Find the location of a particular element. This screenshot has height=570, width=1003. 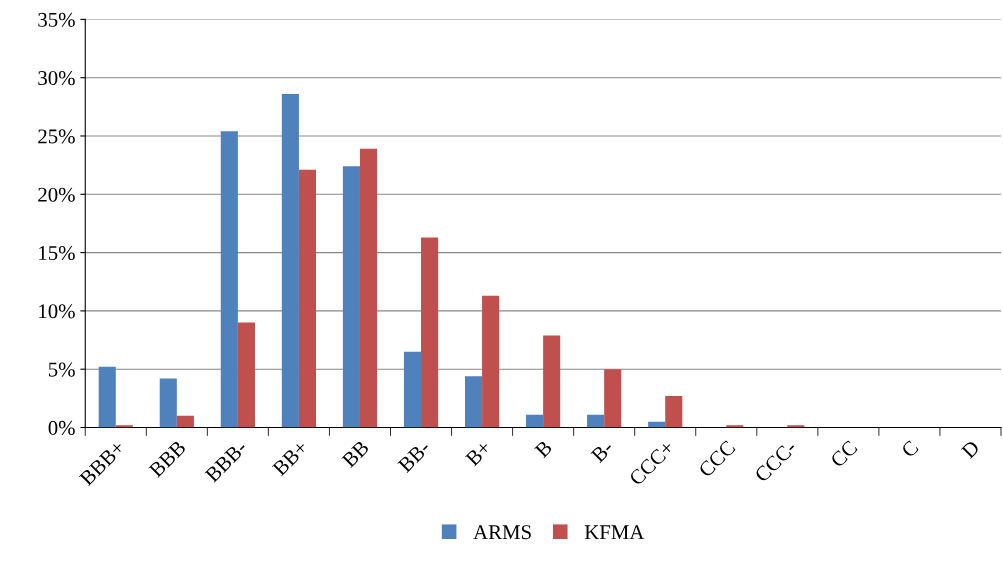

x-tick-label: B+ is located at coordinates (478, 453).